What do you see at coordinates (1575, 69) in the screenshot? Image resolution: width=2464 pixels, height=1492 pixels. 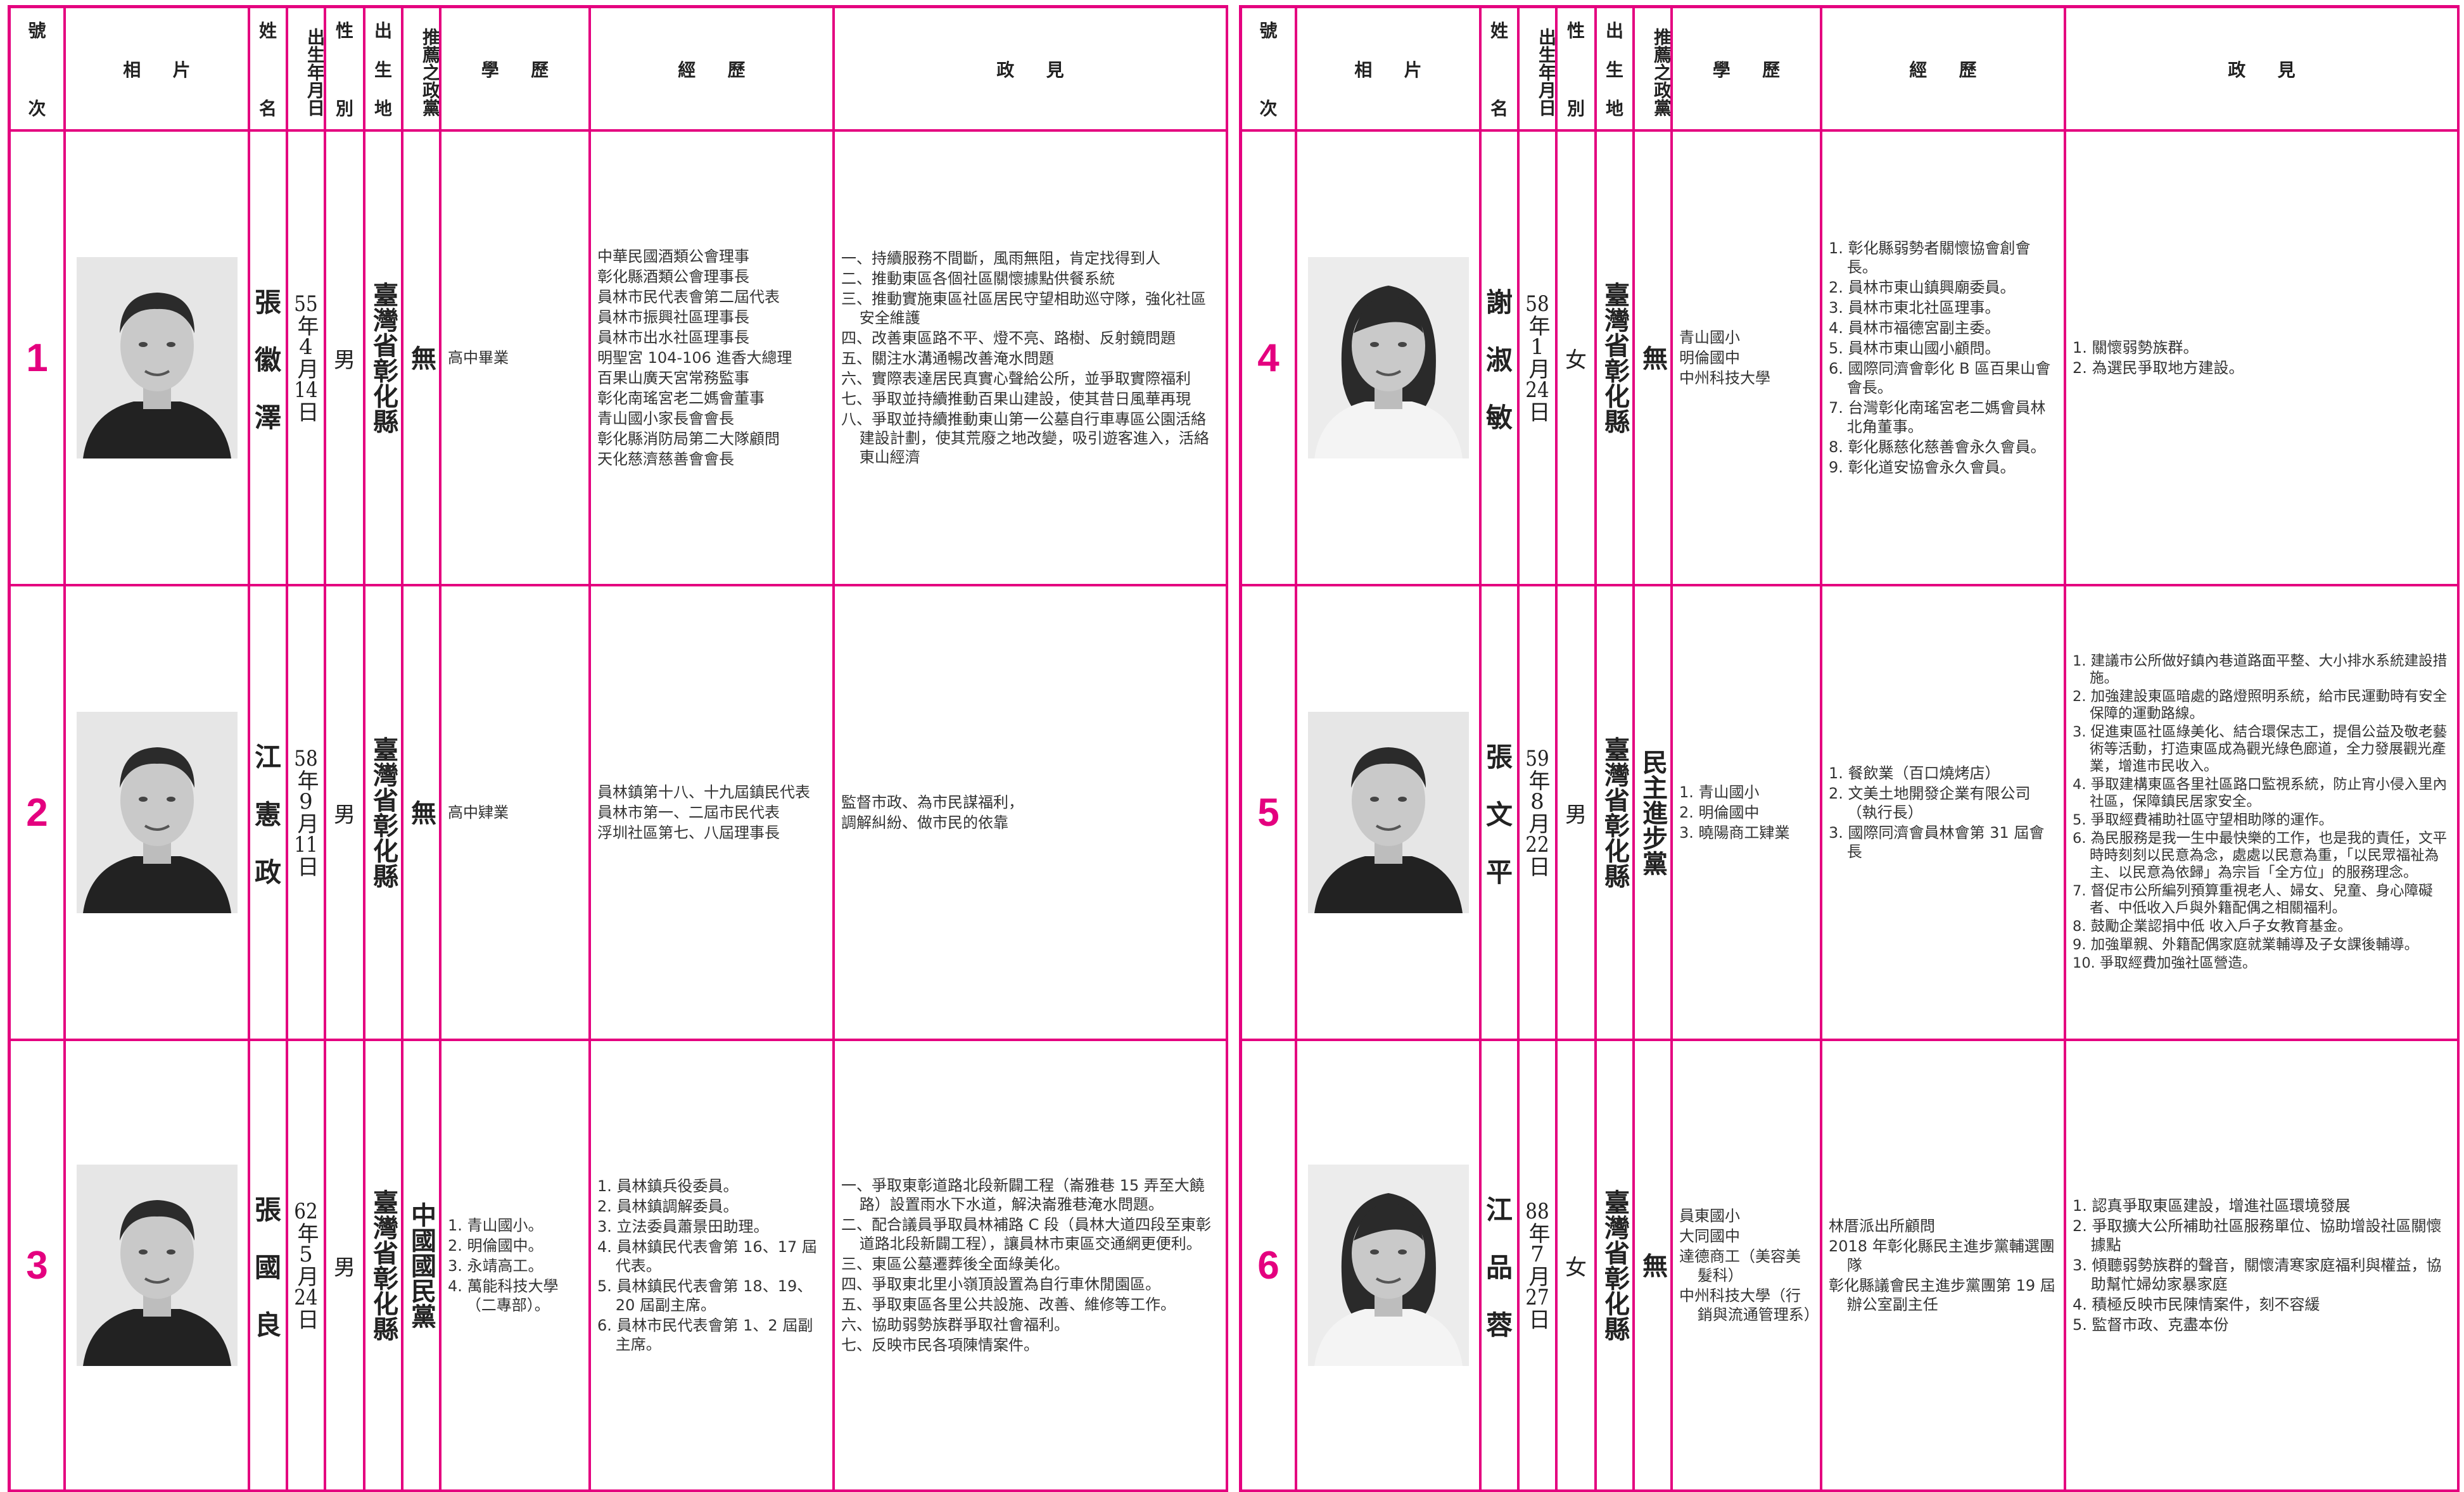 I see `header-text: 性別` at bounding box center [1575, 69].